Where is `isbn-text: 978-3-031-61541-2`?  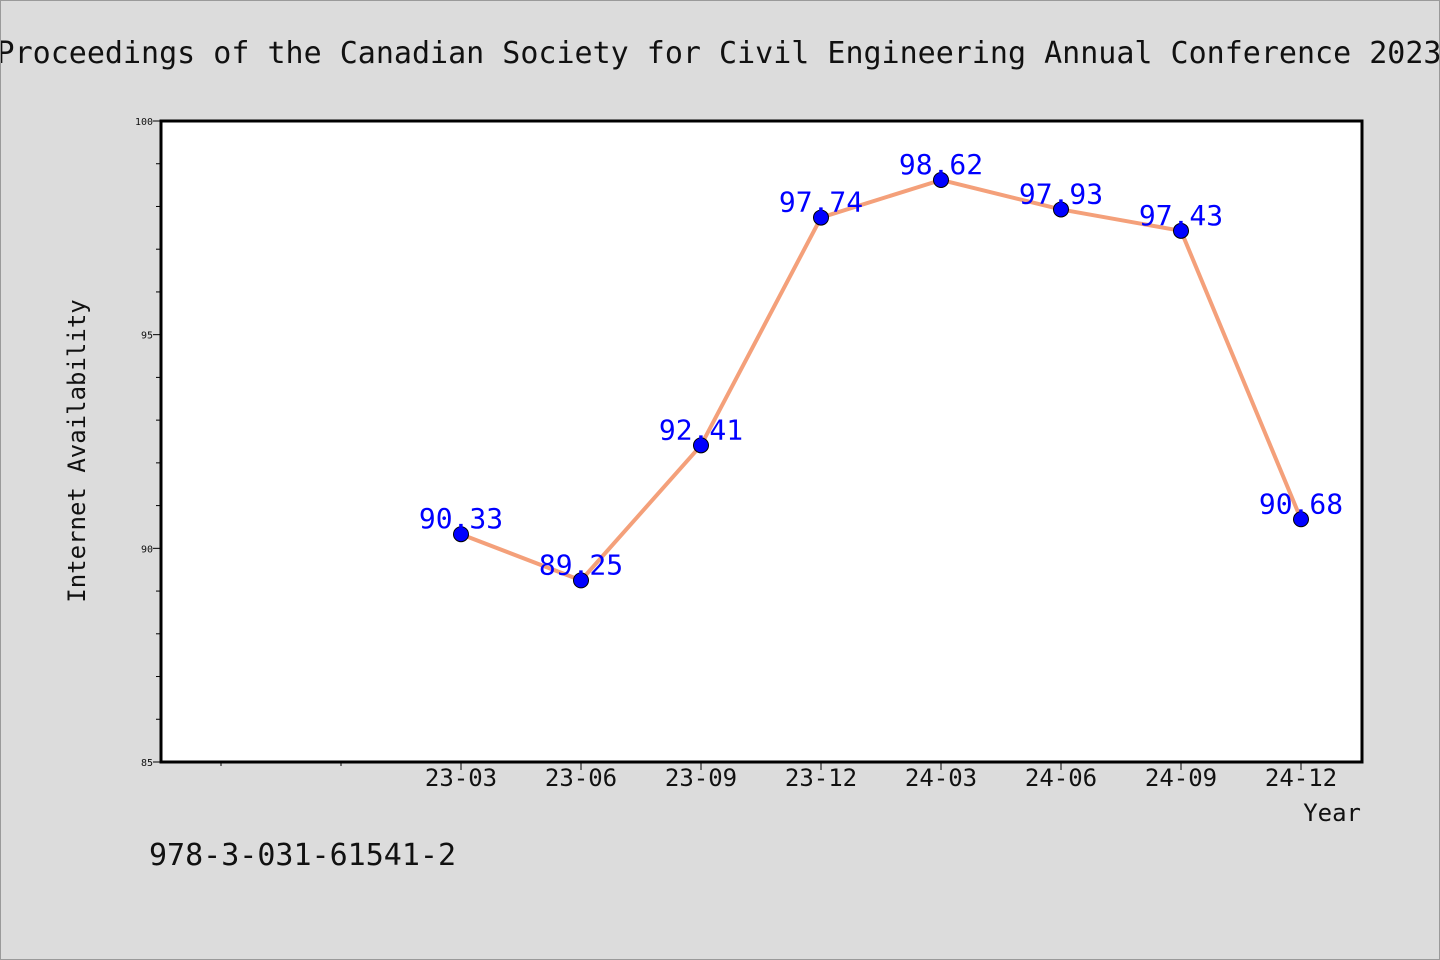 isbn-text: 978-3-031-61541-2 is located at coordinates (302, 855).